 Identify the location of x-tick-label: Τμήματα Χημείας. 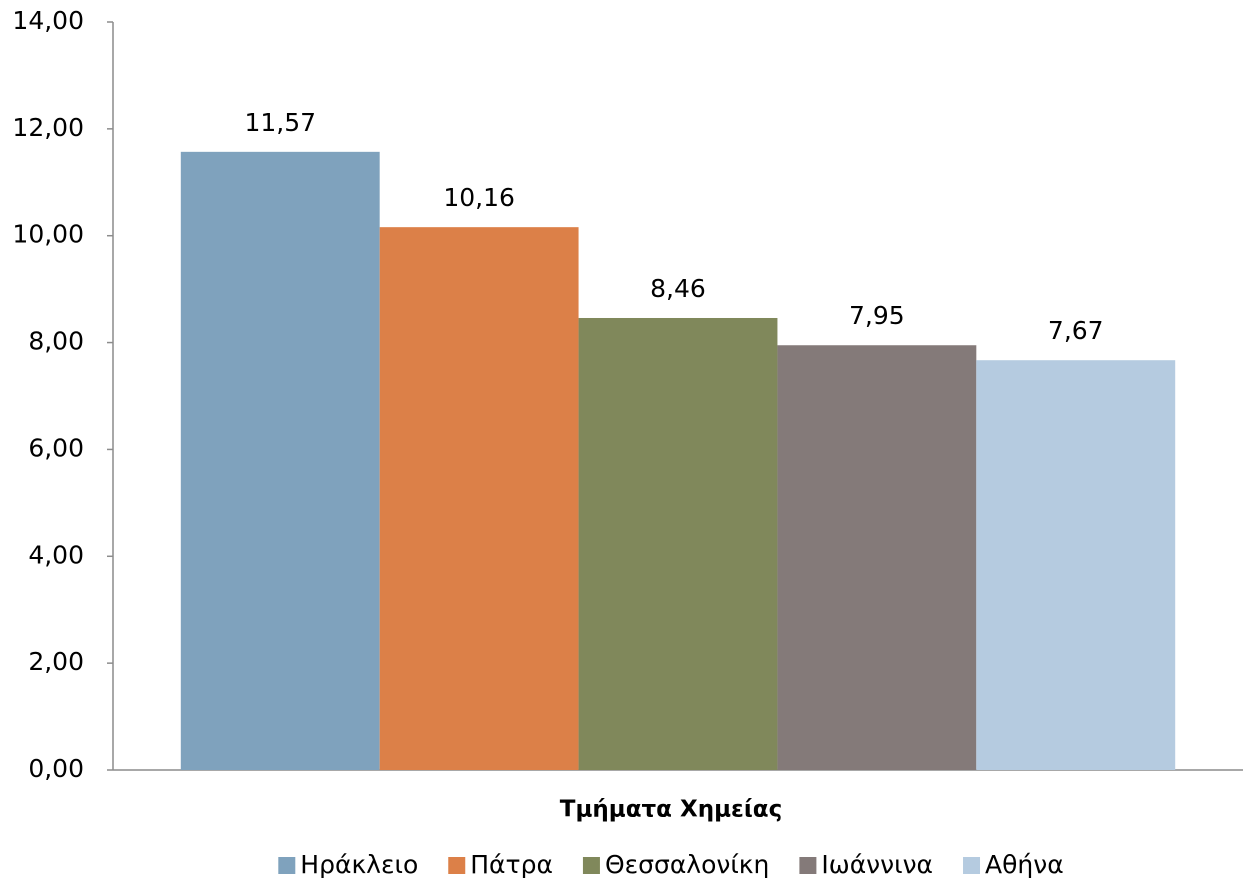
(671, 810).